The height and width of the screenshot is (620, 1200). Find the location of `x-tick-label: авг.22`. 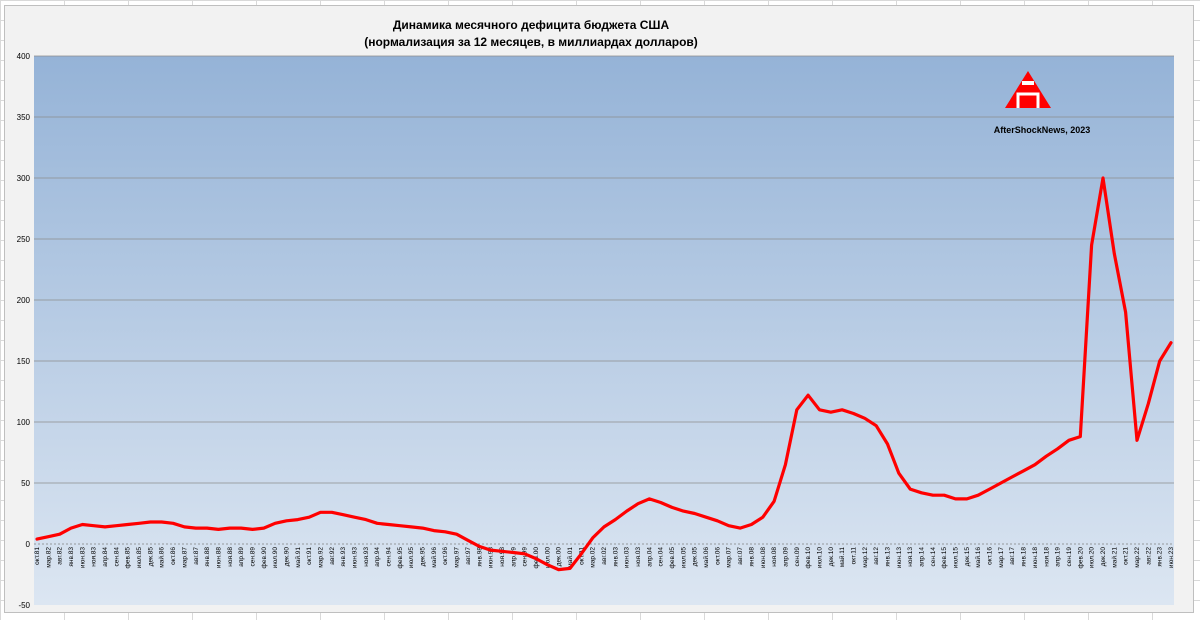

x-tick-label: авг.22 is located at coordinates (1148, 556).